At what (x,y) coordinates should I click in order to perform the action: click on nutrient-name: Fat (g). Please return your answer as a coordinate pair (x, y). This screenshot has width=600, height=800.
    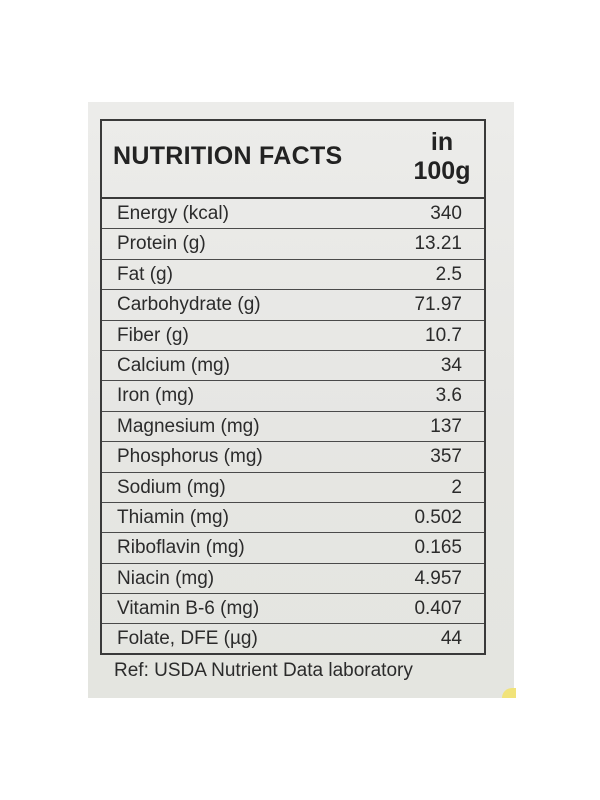
    Looking at the image, I should click on (145, 274).